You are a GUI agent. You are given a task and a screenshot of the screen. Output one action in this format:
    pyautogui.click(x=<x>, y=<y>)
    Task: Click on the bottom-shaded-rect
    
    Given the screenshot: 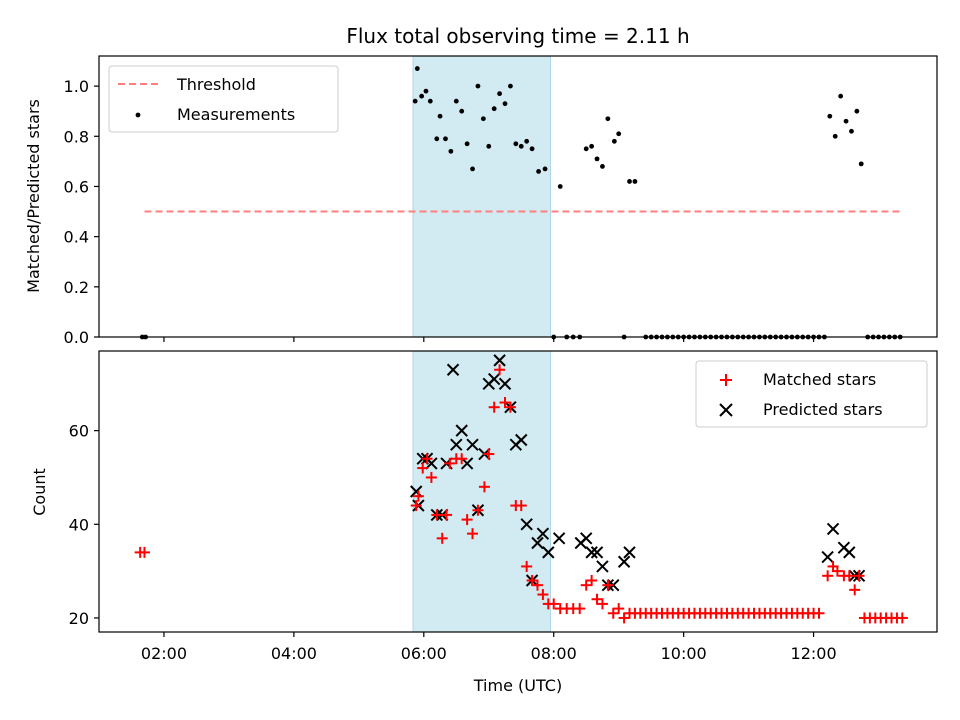 What is the action you would take?
    pyautogui.click(x=481, y=491)
    